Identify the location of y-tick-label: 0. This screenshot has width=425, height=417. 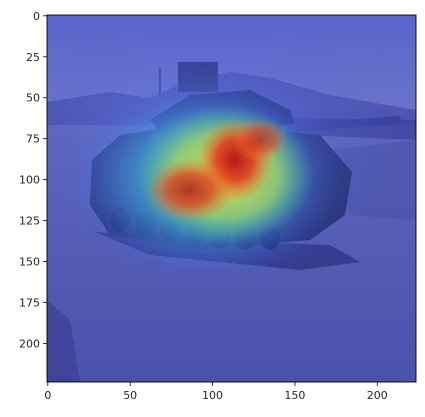
(36, 16).